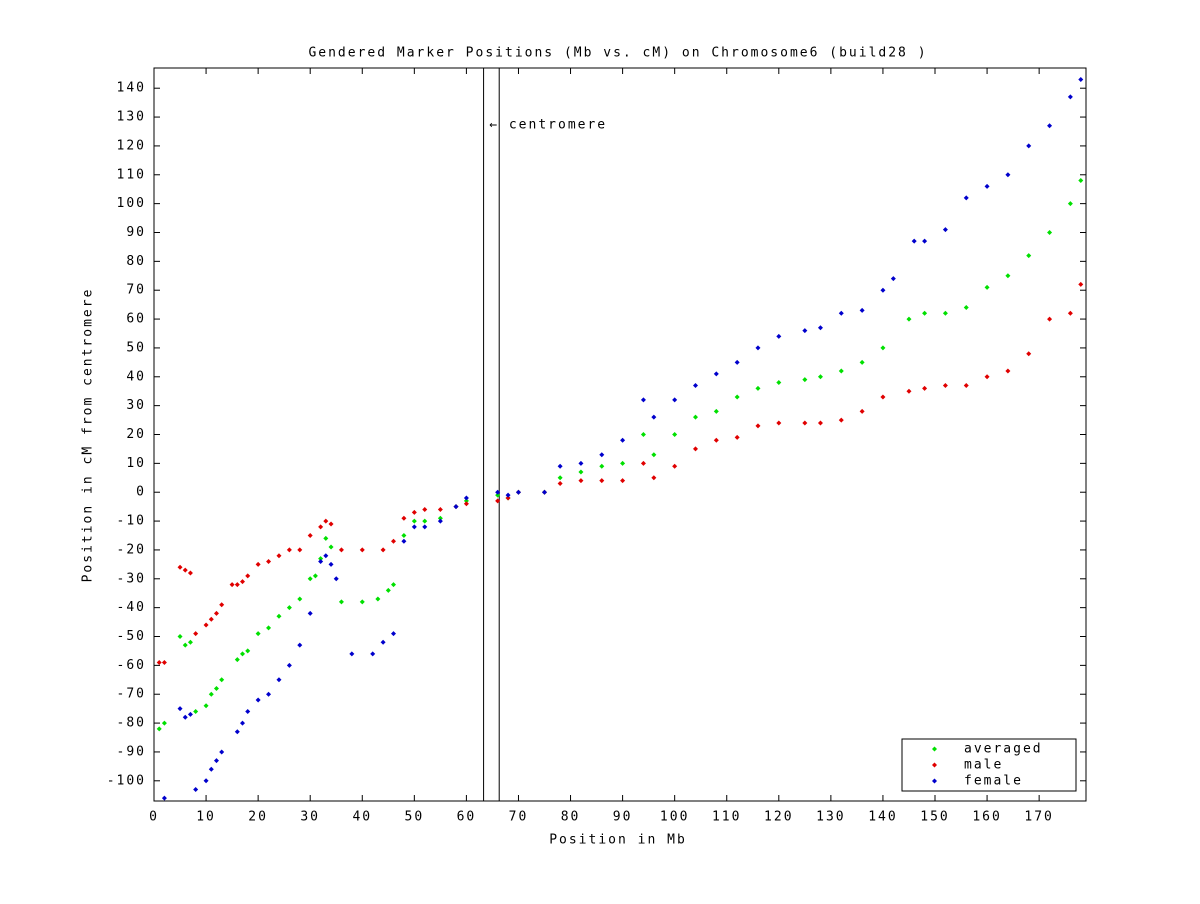 The image size is (1200, 904). Describe the element at coordinates (934, 817) in the screenshot. I see `x-tick-label: 150` at that location.